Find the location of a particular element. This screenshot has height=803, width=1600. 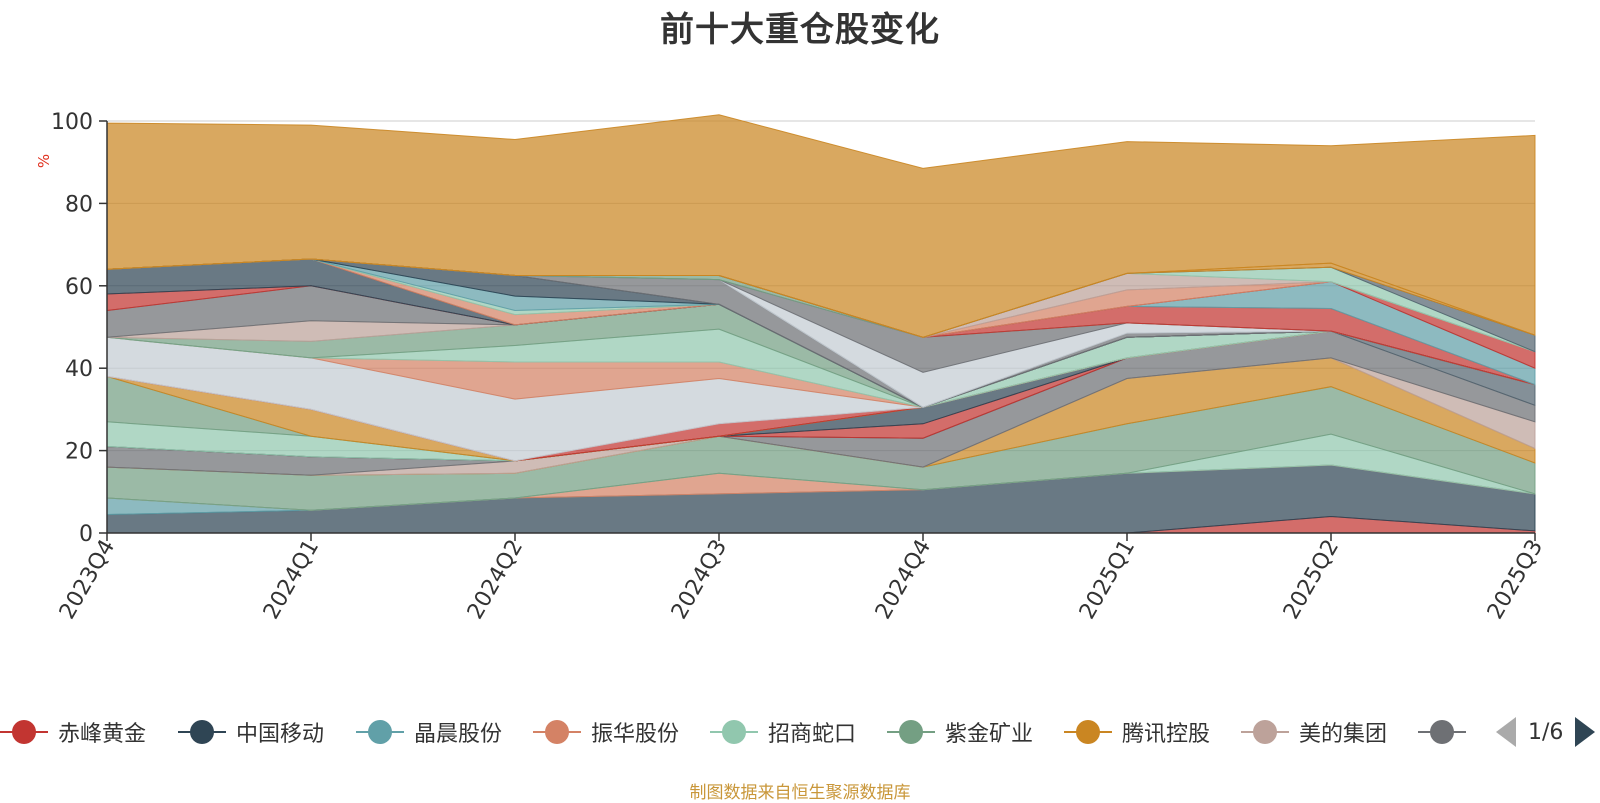

y-tick-label: 40 is located at coordinates (79, 369).